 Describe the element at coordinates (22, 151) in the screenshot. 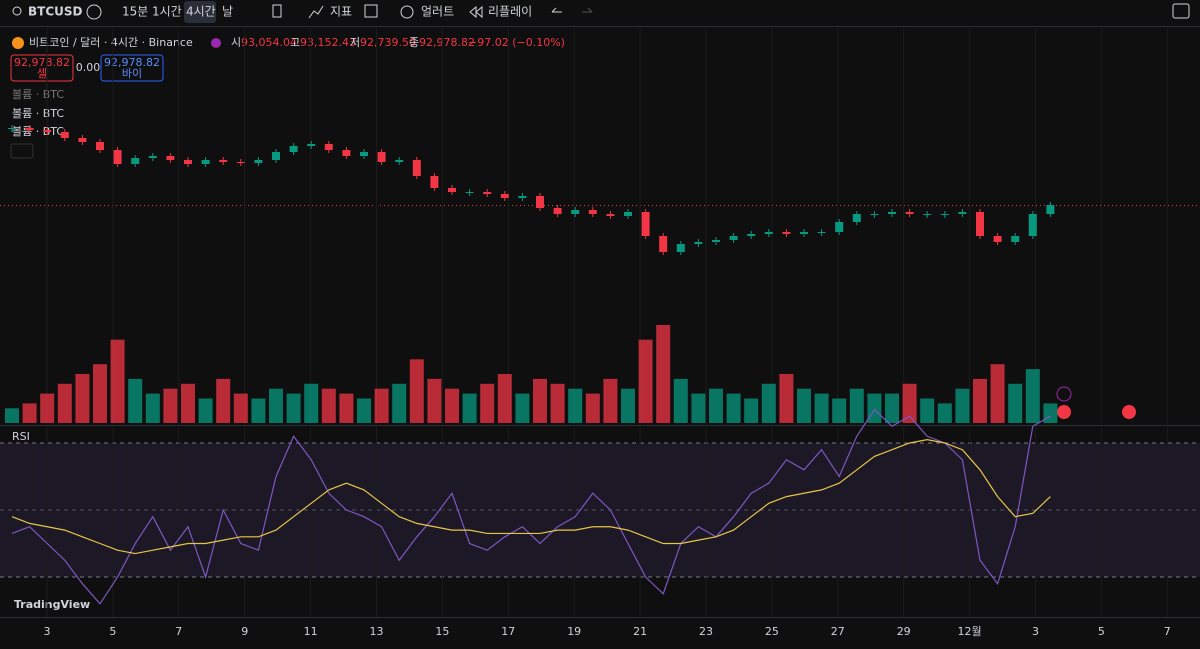

I see `collapse-button` at that location.